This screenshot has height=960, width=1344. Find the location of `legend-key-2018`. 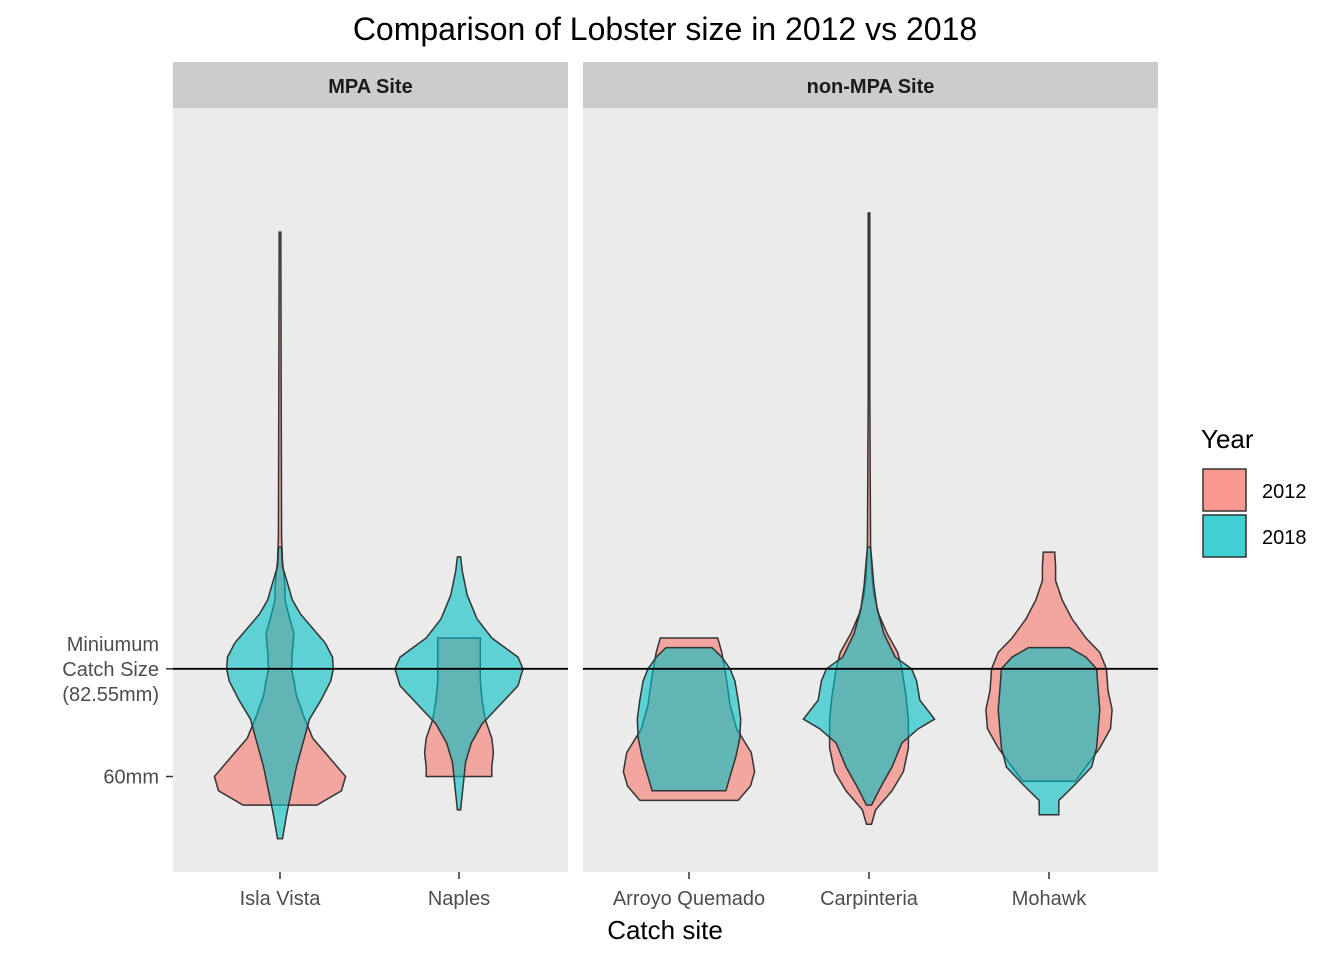

legend-key-2018 is located at coordinates (1224, 536).